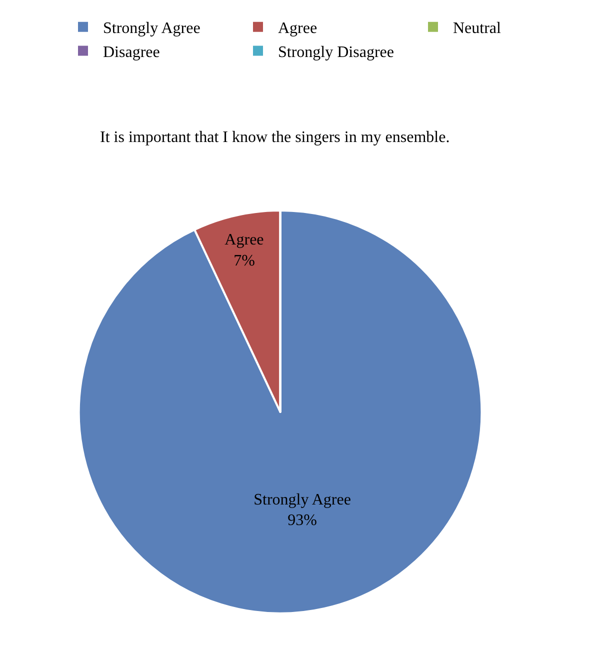  I want to click on legend-label: Strongly Disagree, so click(336, 52).